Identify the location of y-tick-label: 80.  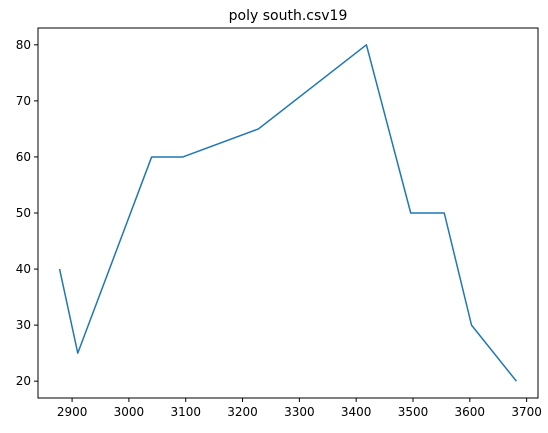
(23, 45).